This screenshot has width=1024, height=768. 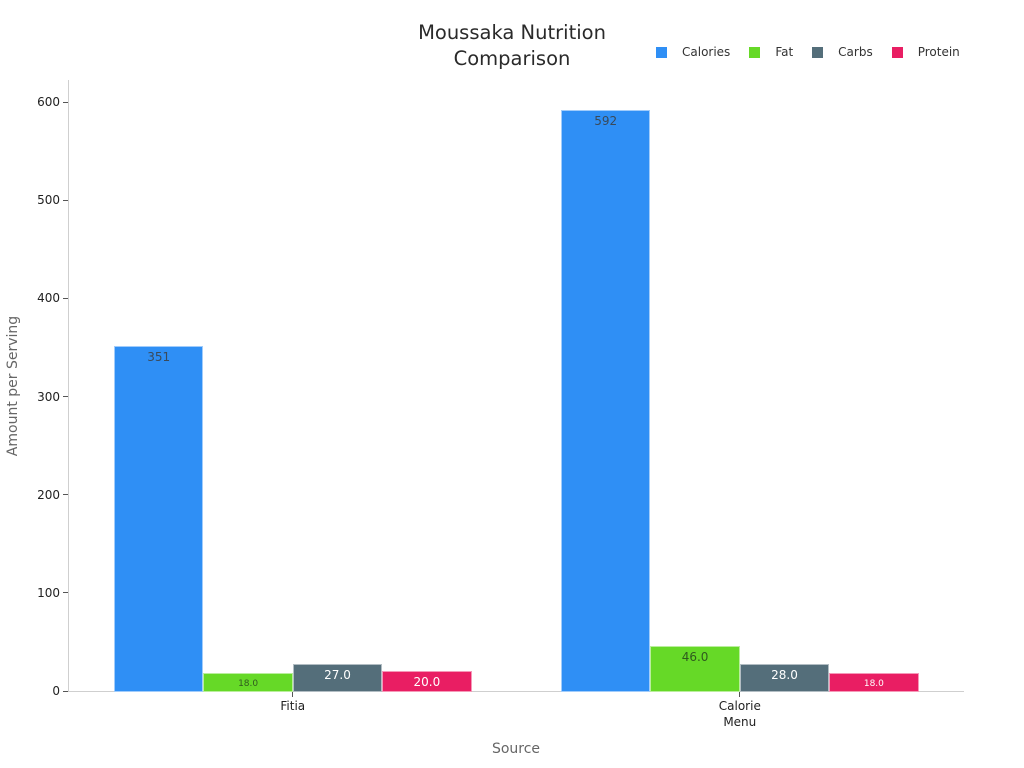 What do you see at coordinates (661, 52) in the screenshot?
I see `legend-swatch-calories` at bounding box center [661, 52].